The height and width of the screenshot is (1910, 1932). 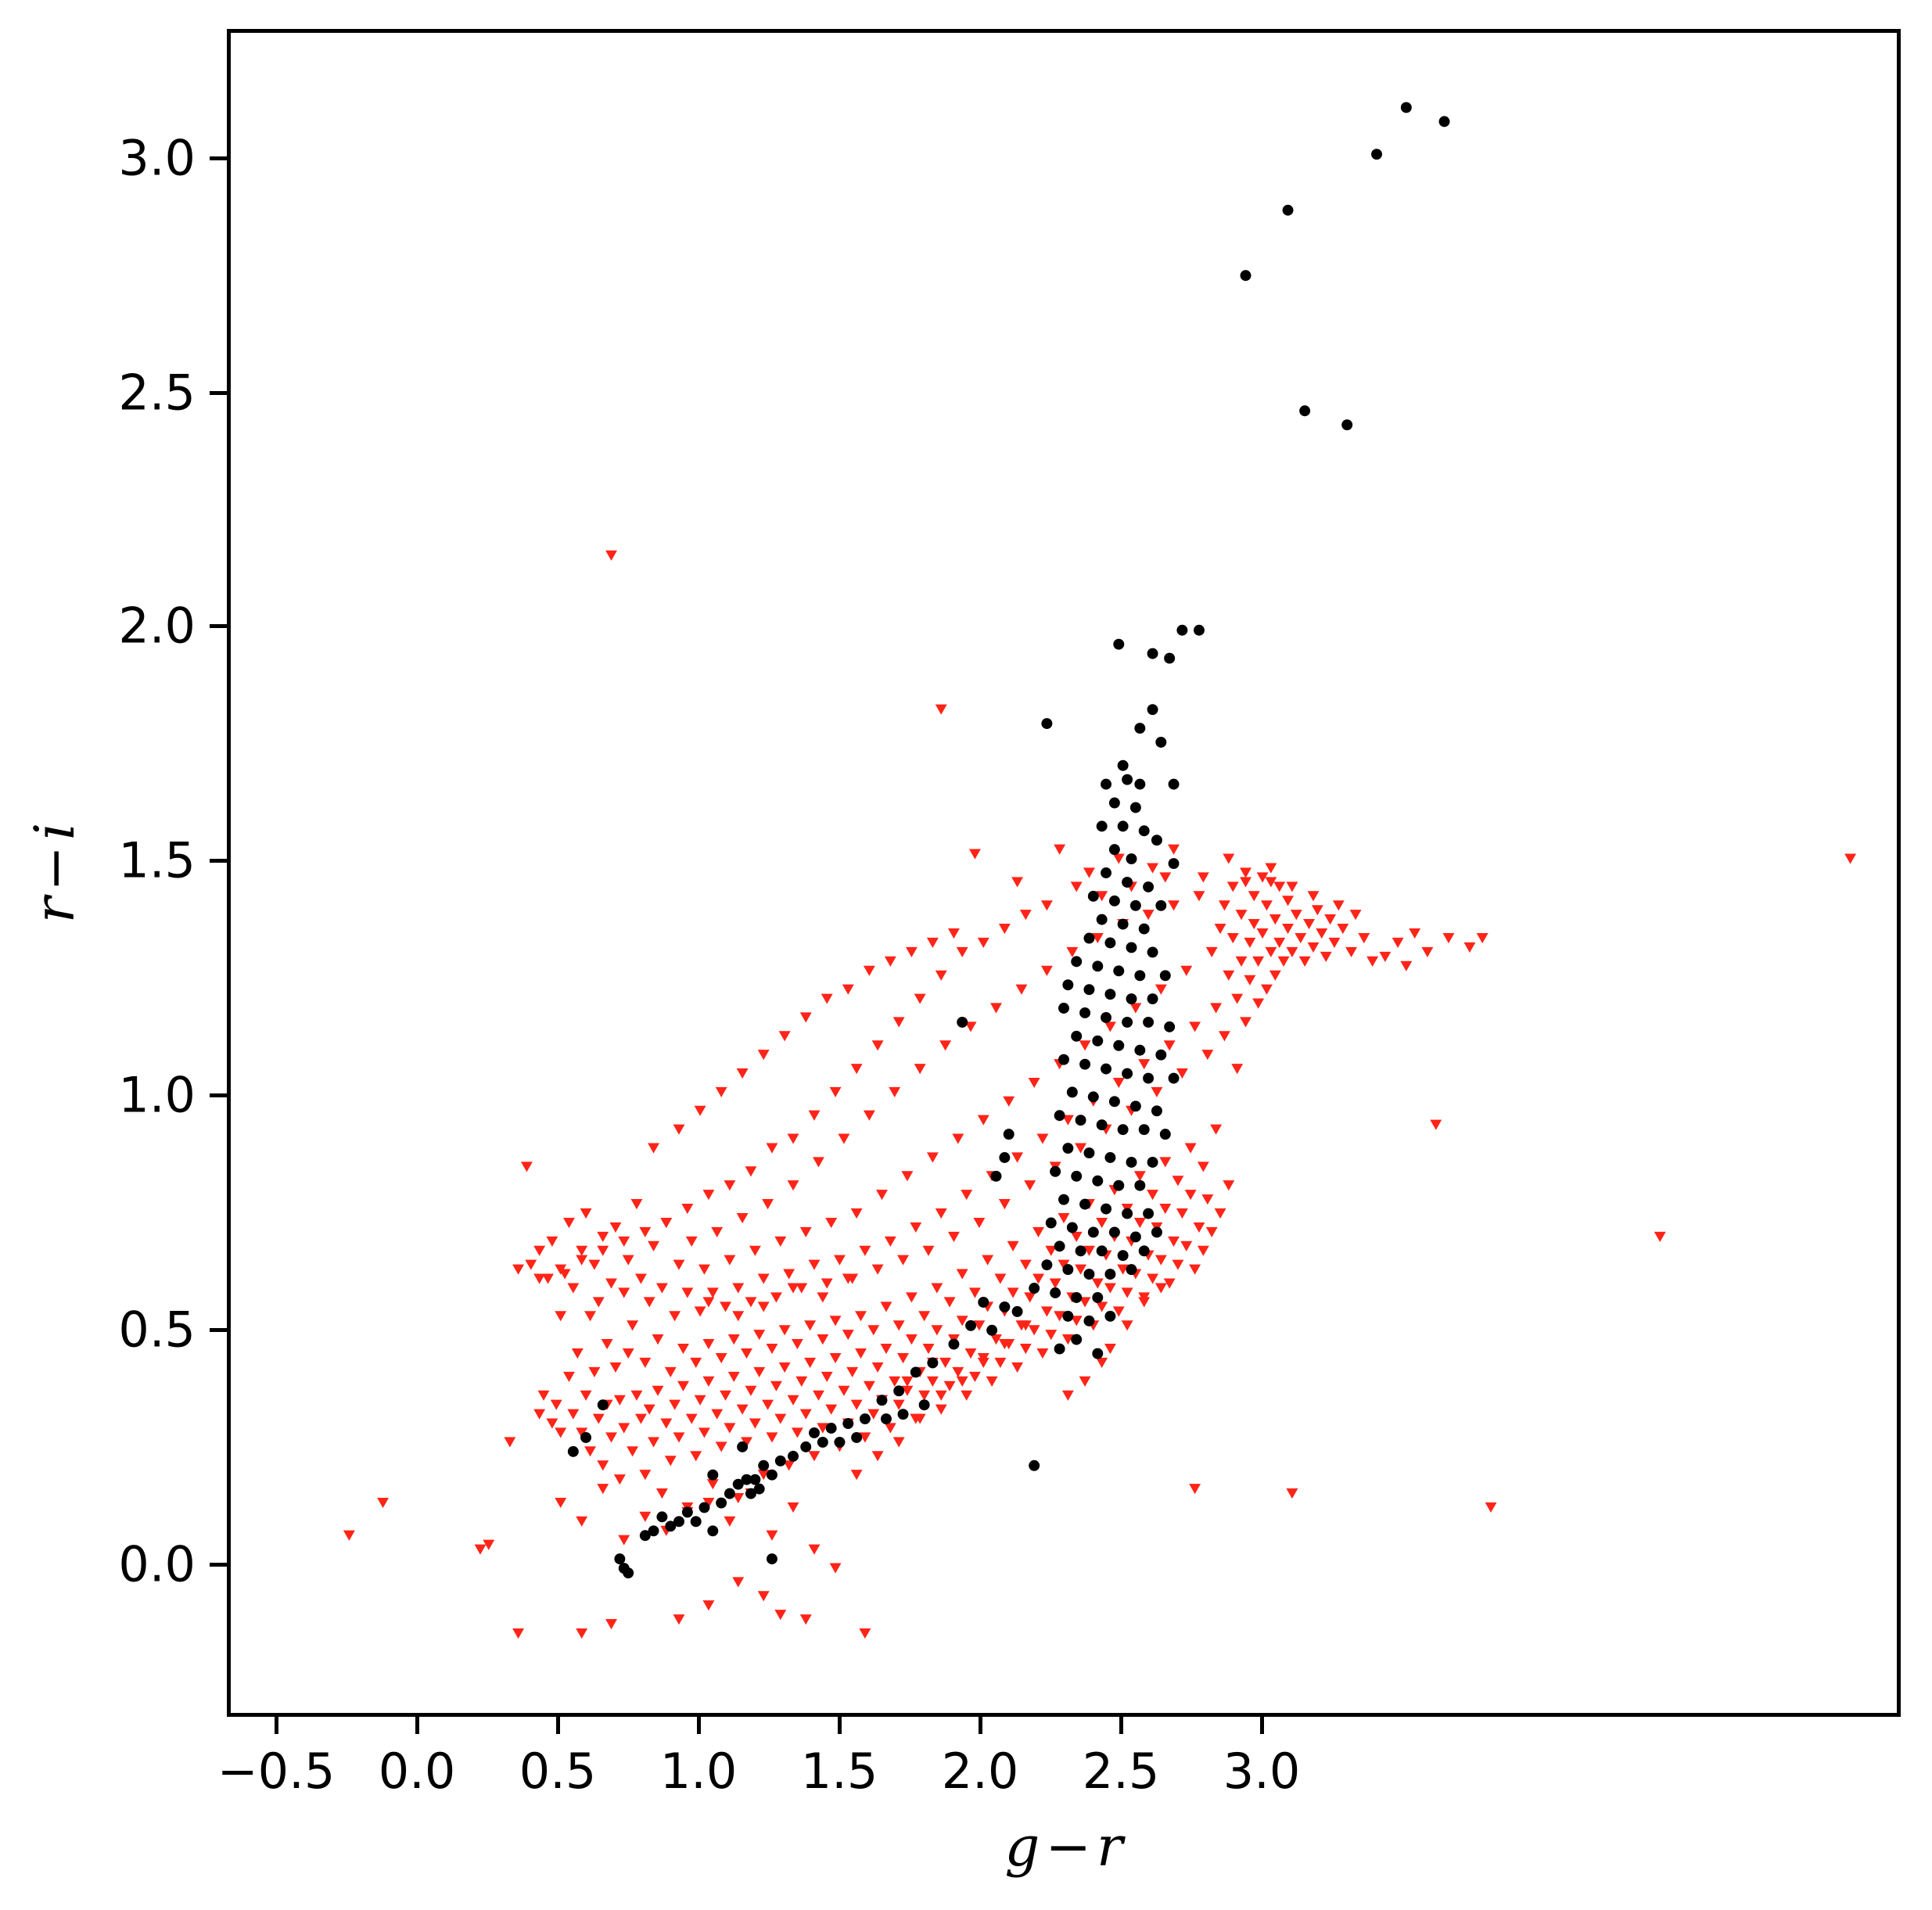 What do you see at coordinates (698, 1771) in the screenshot?
I see `x-ticklabel-3: 1.0` at bounding box center [698, 1771].